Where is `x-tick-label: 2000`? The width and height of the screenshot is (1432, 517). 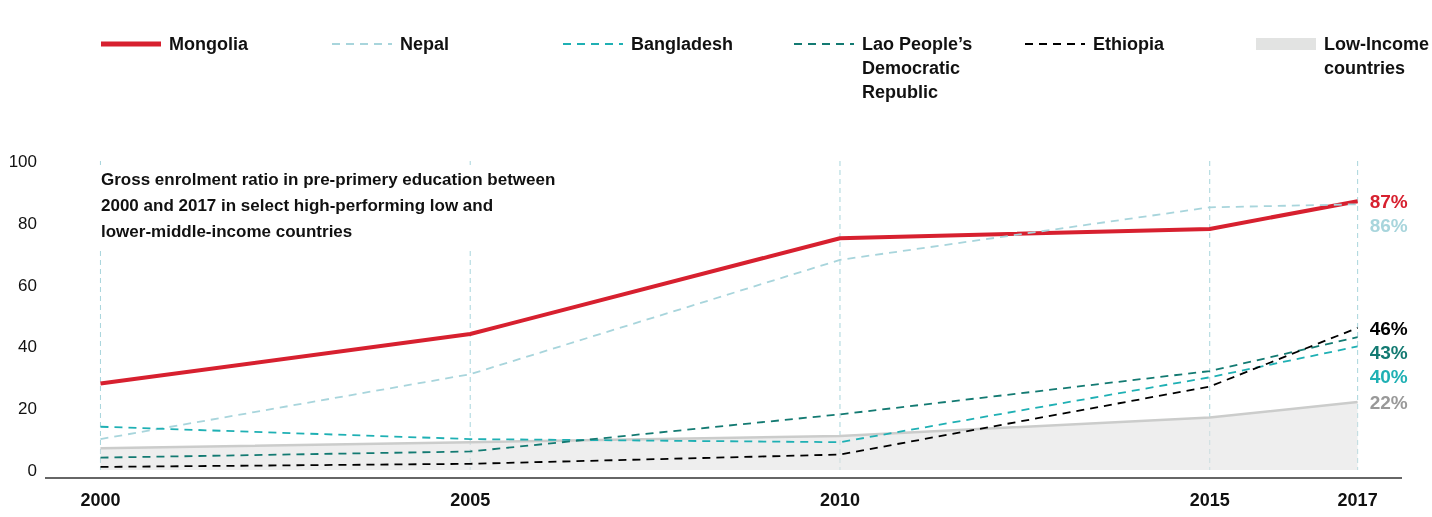 x-tick-label: 2000 is located at coordinates (100, 500).